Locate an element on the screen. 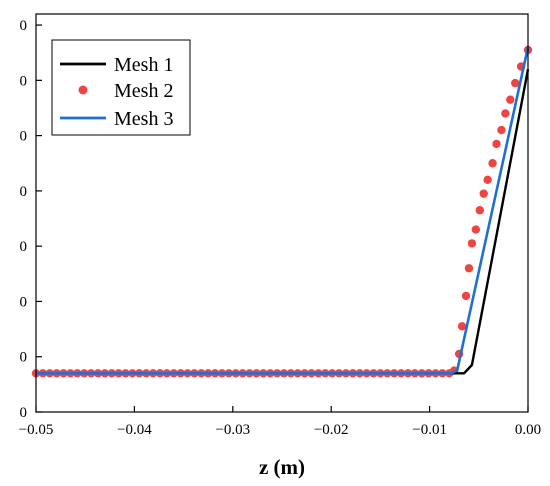 Image resolution: width=550 pixels, height=486 pixels. y-axis: 0 0 0 0 0 0 0 0 is located at coordinates (31, 219).